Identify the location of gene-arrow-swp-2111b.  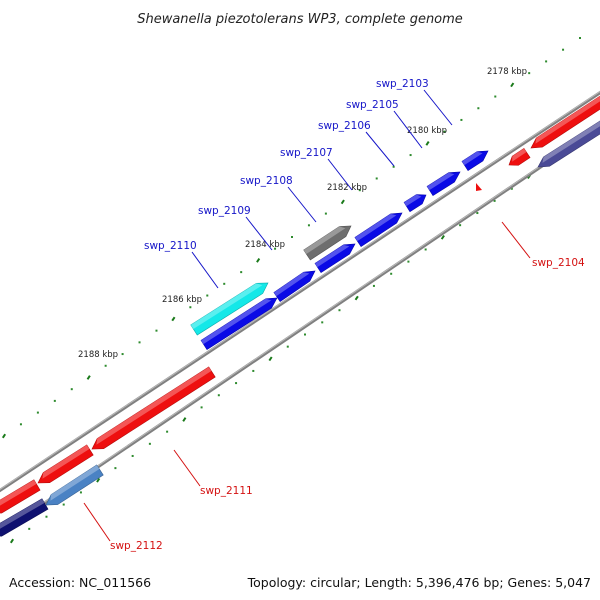
(65, 464).